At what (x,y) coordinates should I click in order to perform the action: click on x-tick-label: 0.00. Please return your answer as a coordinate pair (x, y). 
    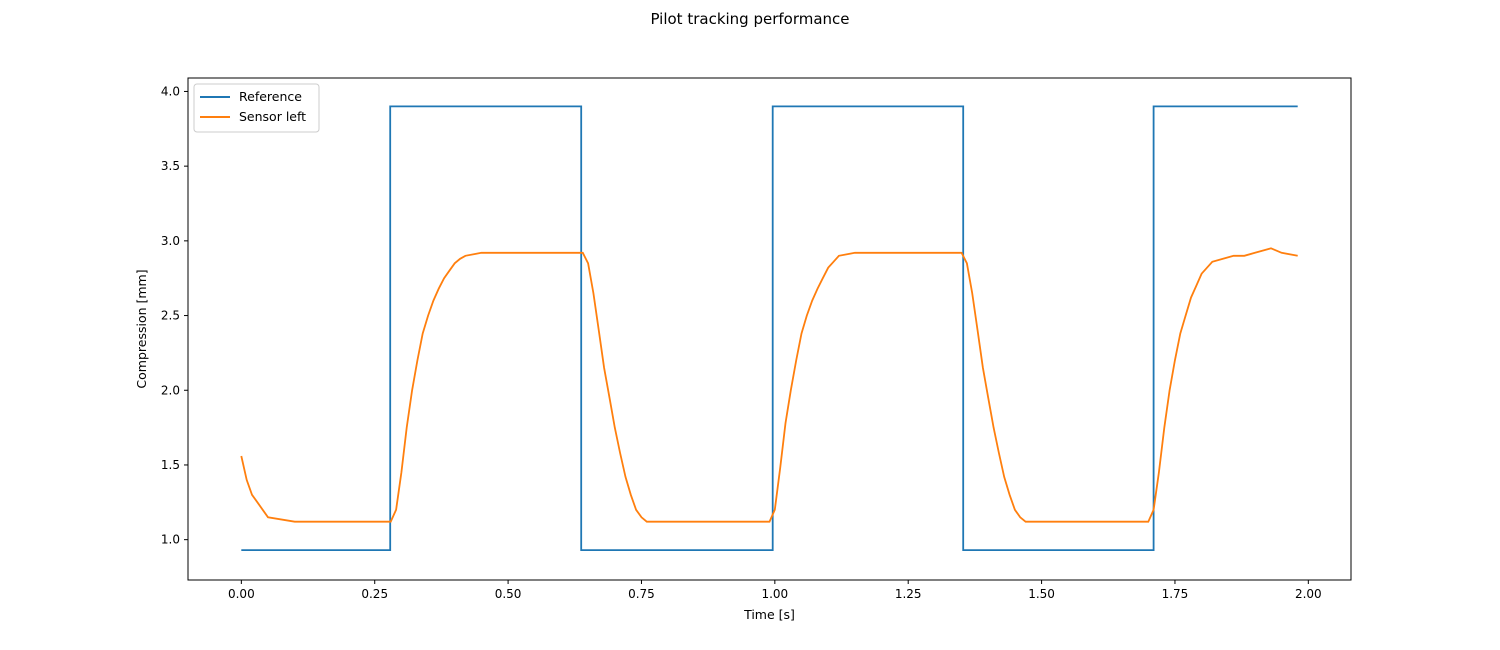
    Looking at the image, I should click on (241, 594).